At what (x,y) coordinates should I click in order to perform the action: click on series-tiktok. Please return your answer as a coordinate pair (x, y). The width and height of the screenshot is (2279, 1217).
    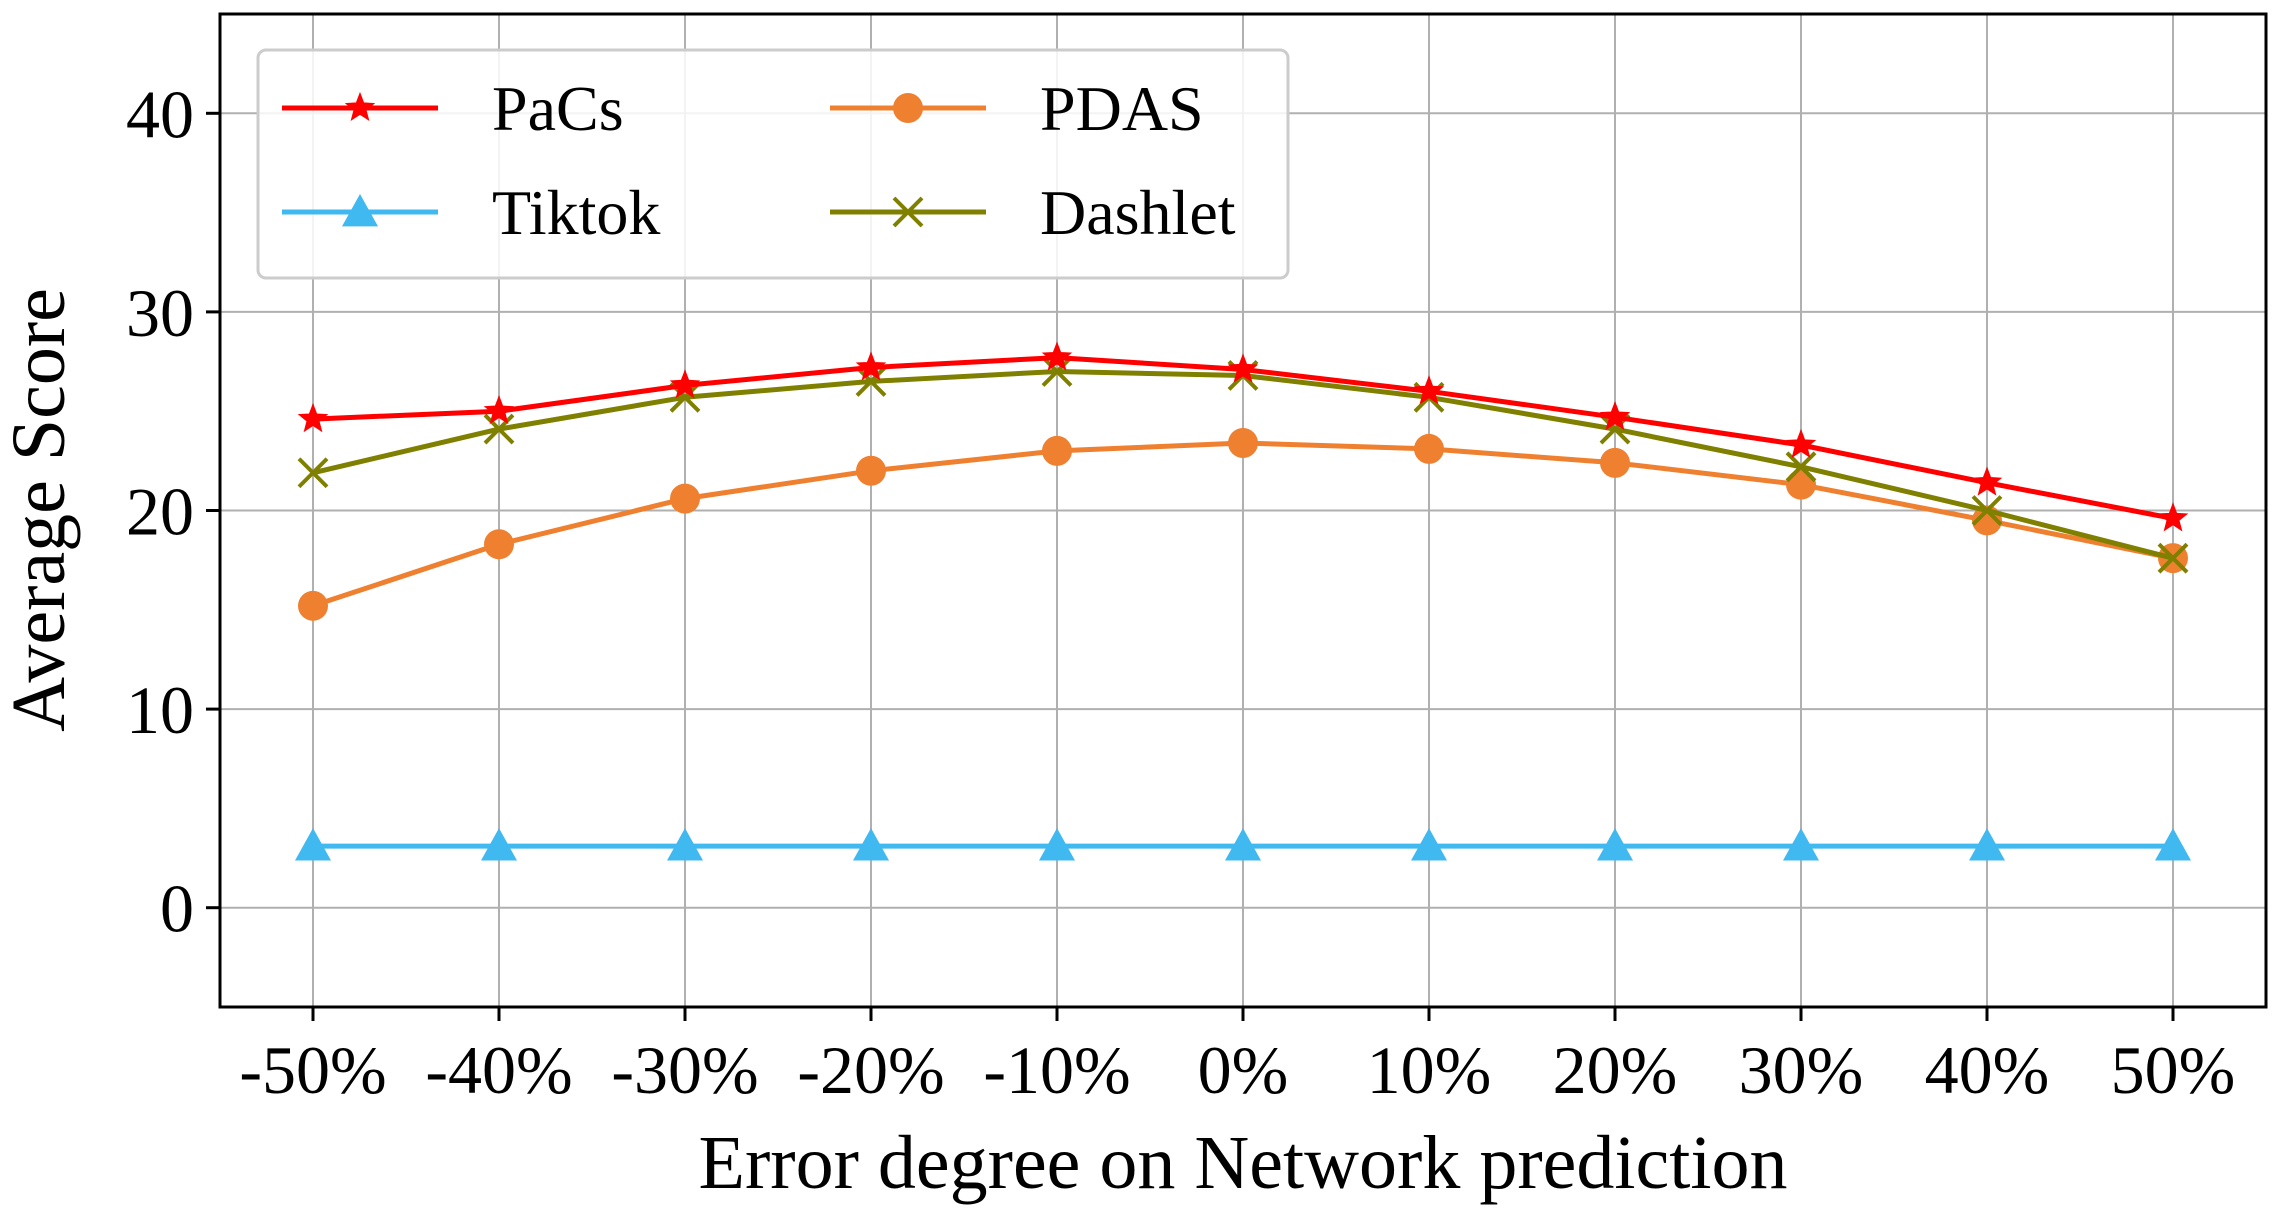
    Looking at the image, I should click on (1243, 844).